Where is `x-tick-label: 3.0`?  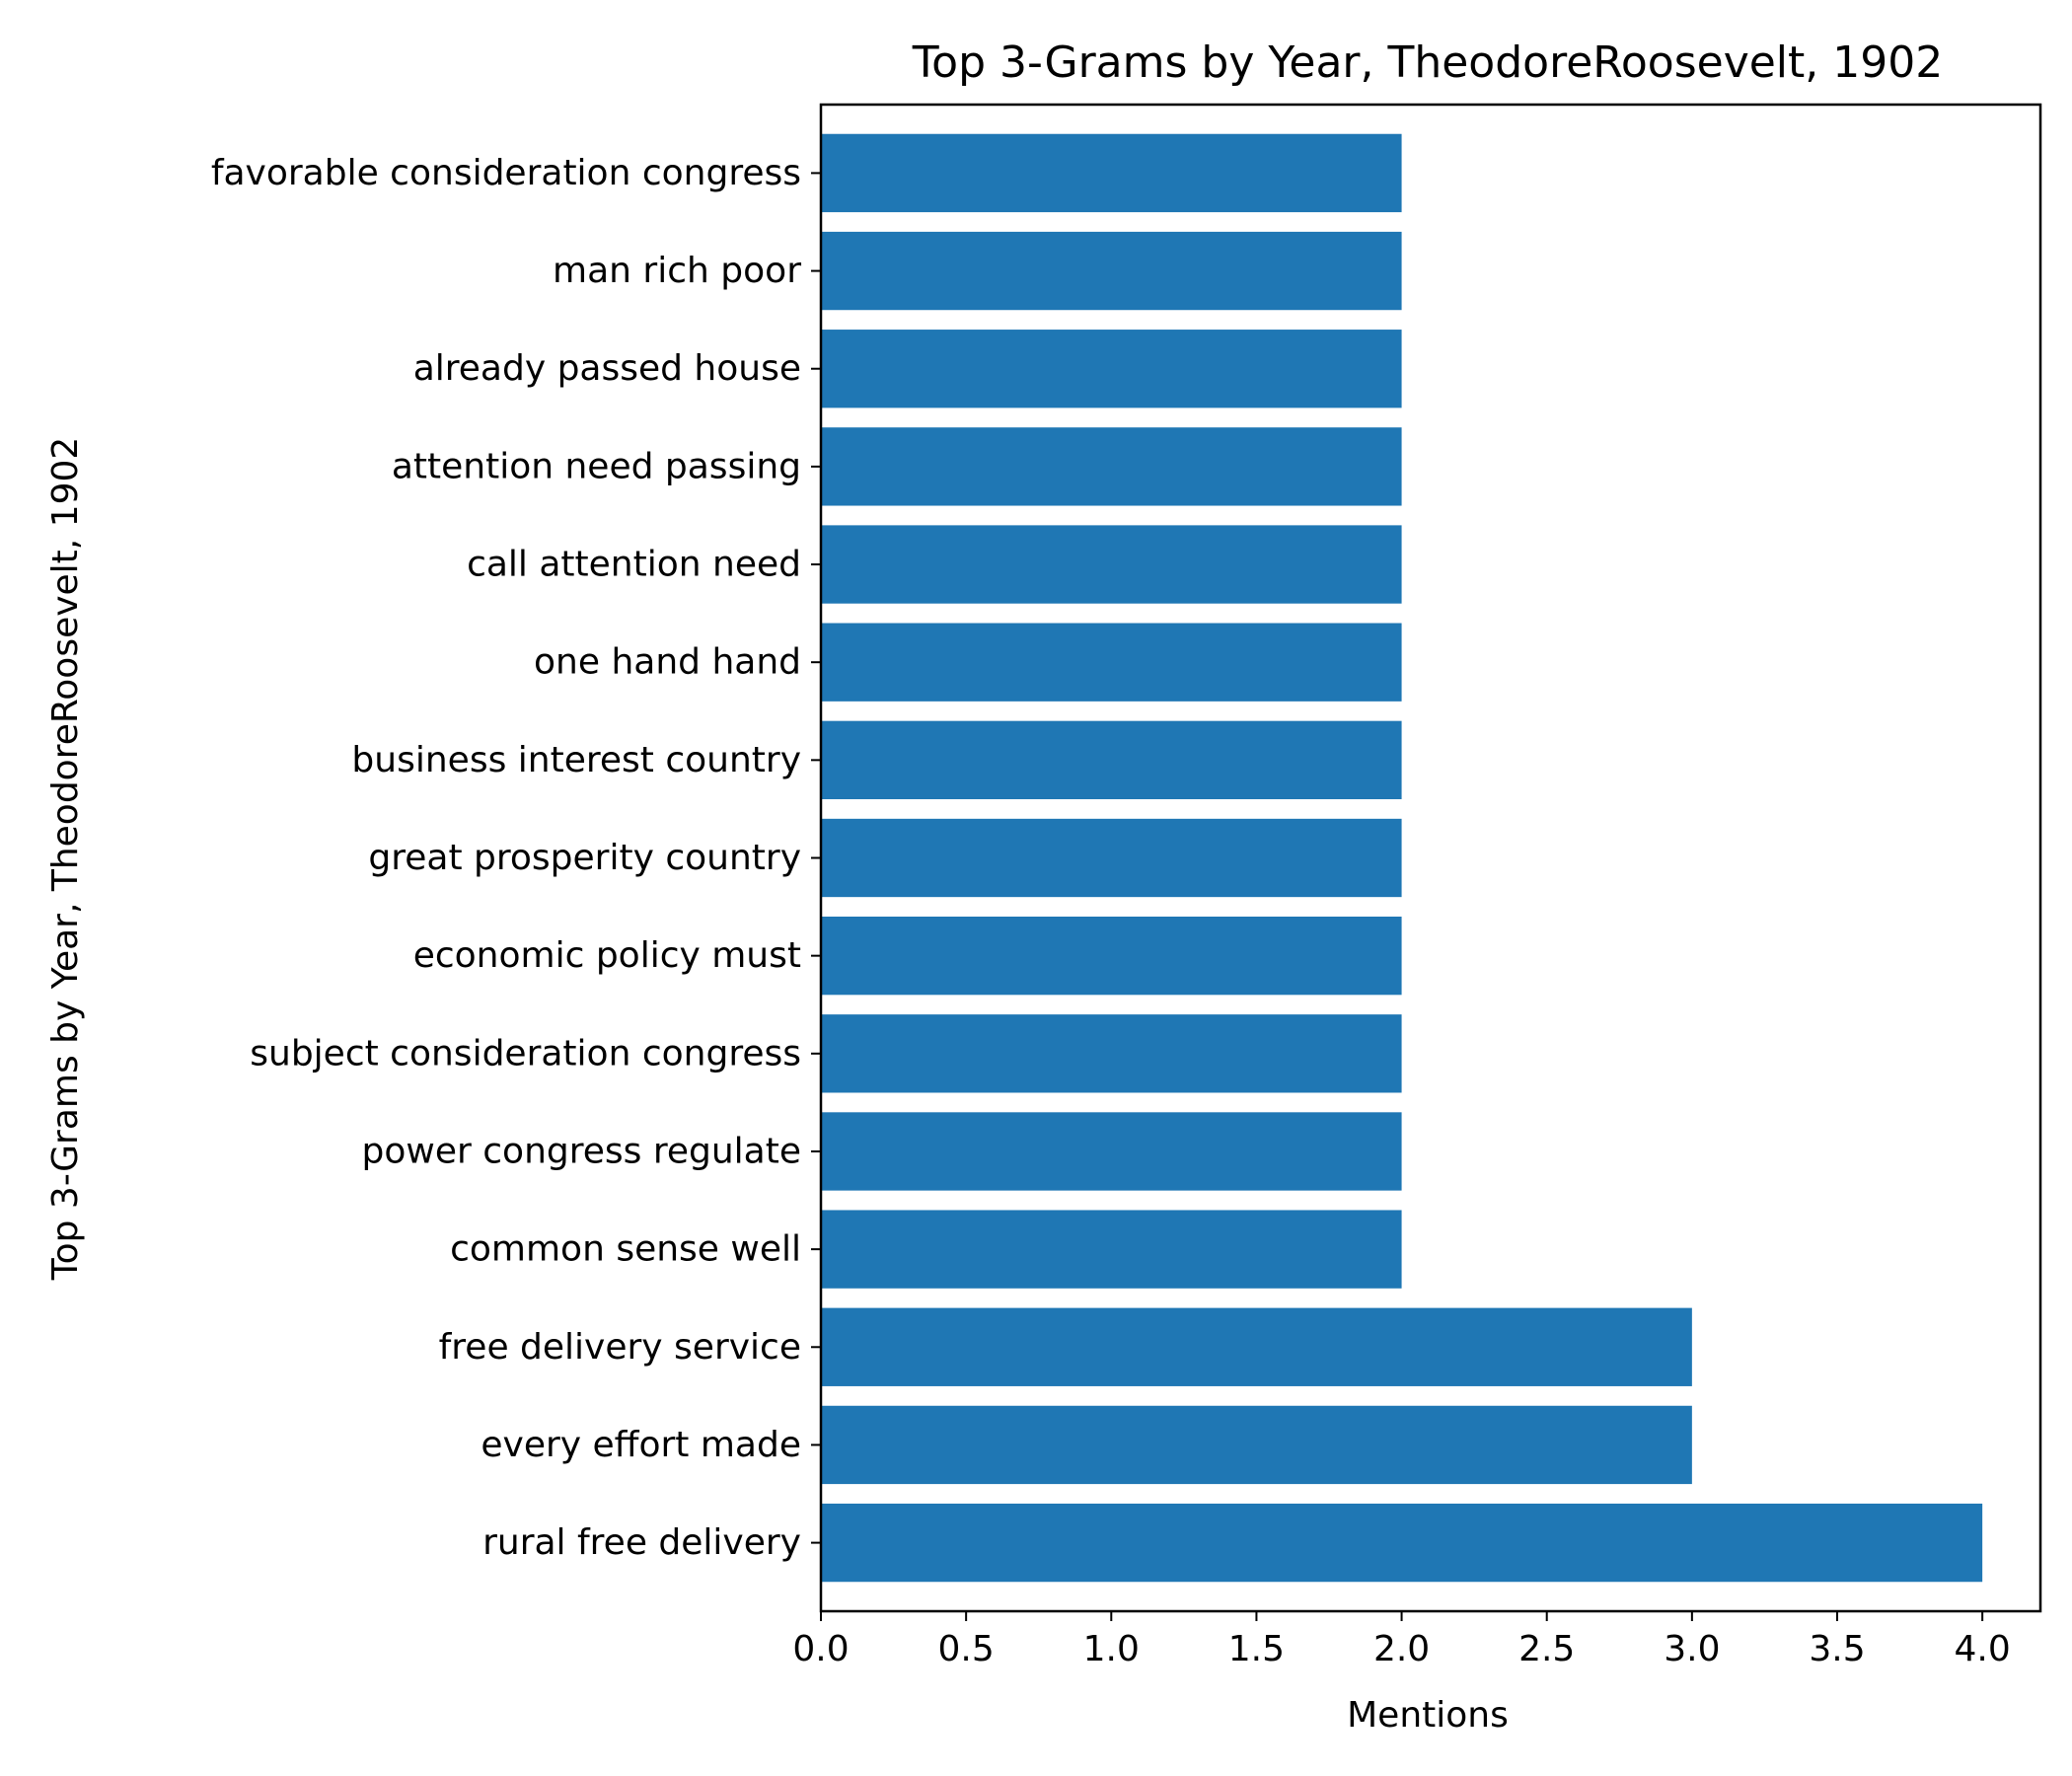 x-tick-label: 3.0 is located at coordinates (1692, 1649).